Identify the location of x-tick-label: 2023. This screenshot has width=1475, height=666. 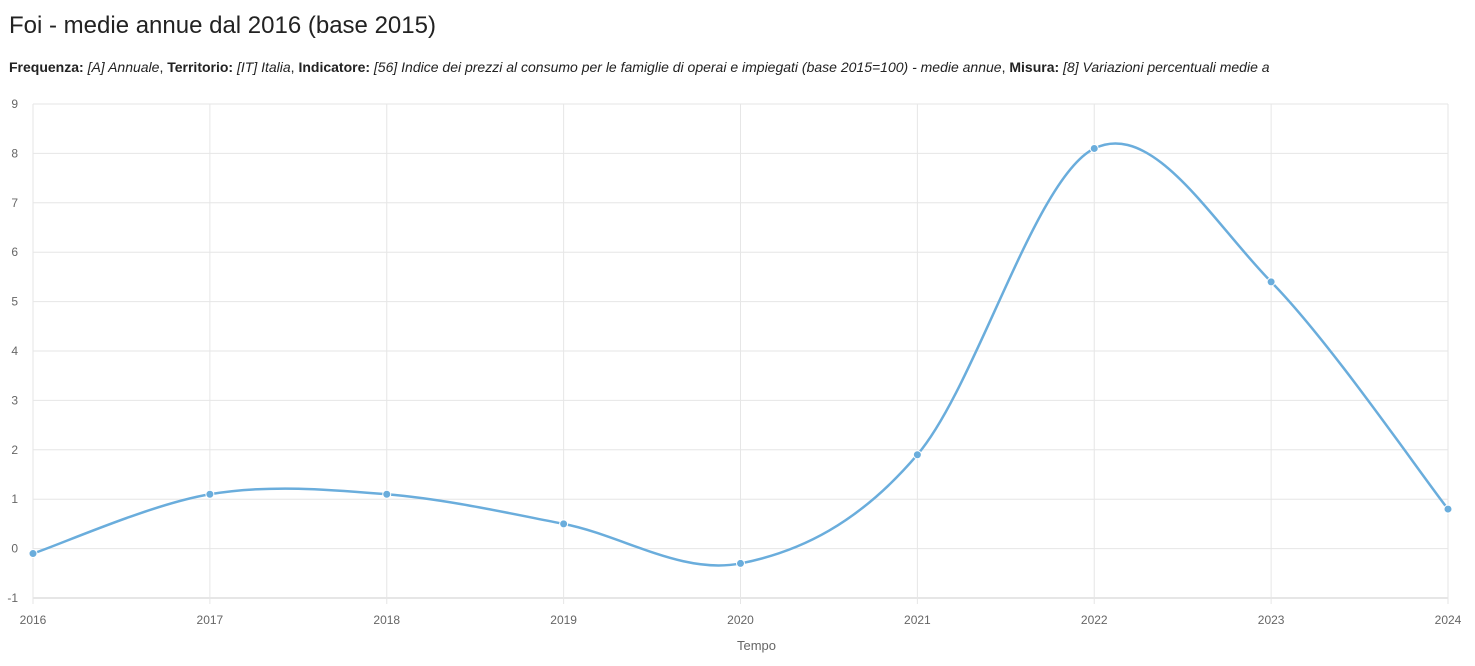
(1271, 620).